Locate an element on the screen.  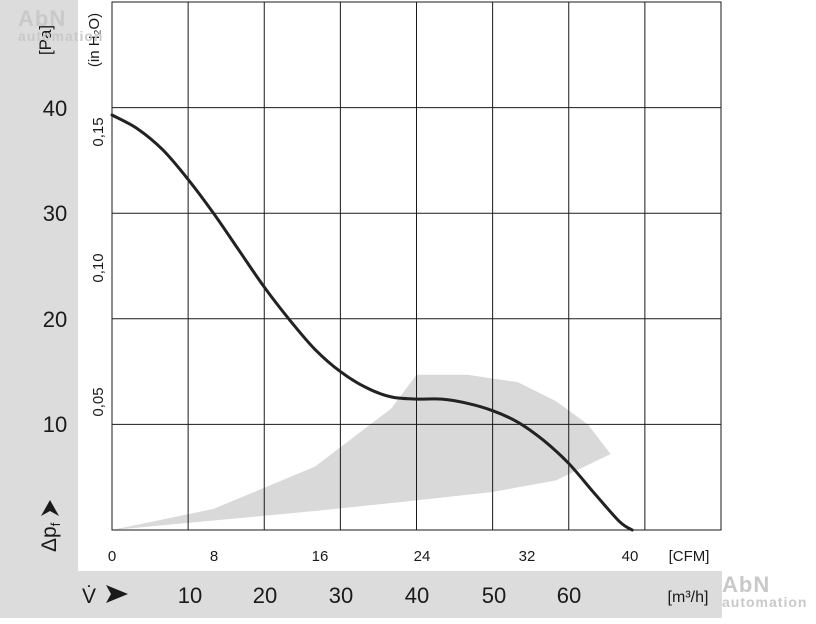
x-tick-16: 16 is located at coordinates (320, 556).